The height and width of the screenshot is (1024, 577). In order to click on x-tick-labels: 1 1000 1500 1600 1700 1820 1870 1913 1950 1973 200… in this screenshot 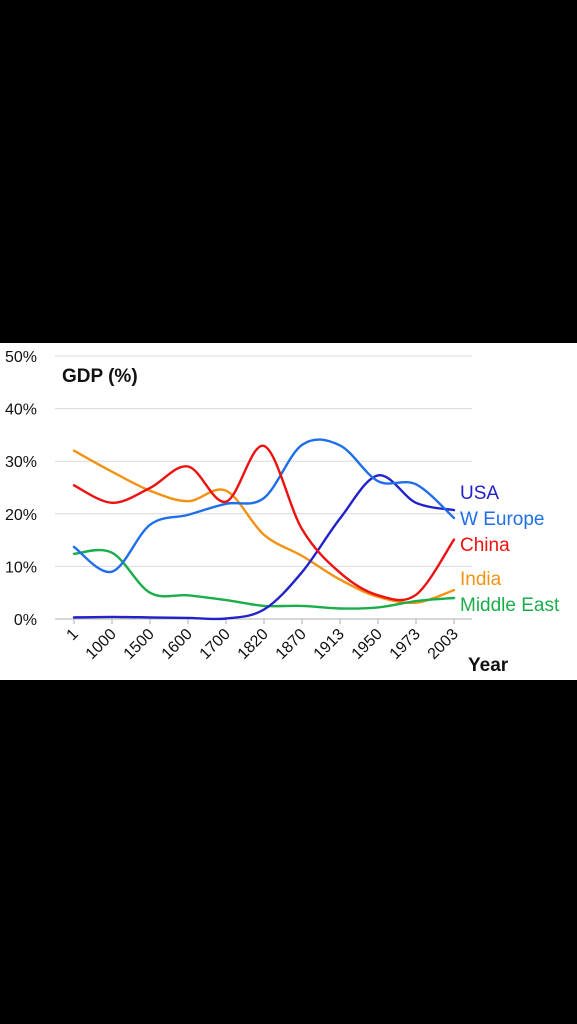, I will do `click(263, 641)`.